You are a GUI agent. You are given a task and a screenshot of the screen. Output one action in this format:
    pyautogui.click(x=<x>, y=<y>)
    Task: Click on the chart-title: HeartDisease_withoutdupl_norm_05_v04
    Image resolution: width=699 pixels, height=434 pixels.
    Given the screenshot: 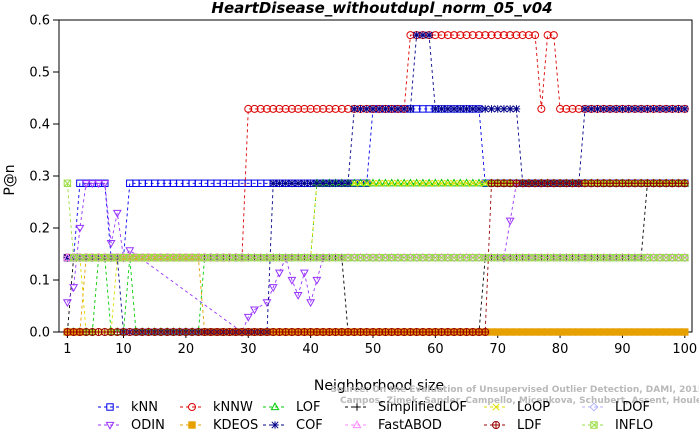 What is the action you would take?
    pyautogui.click(x=381, y=8)
    